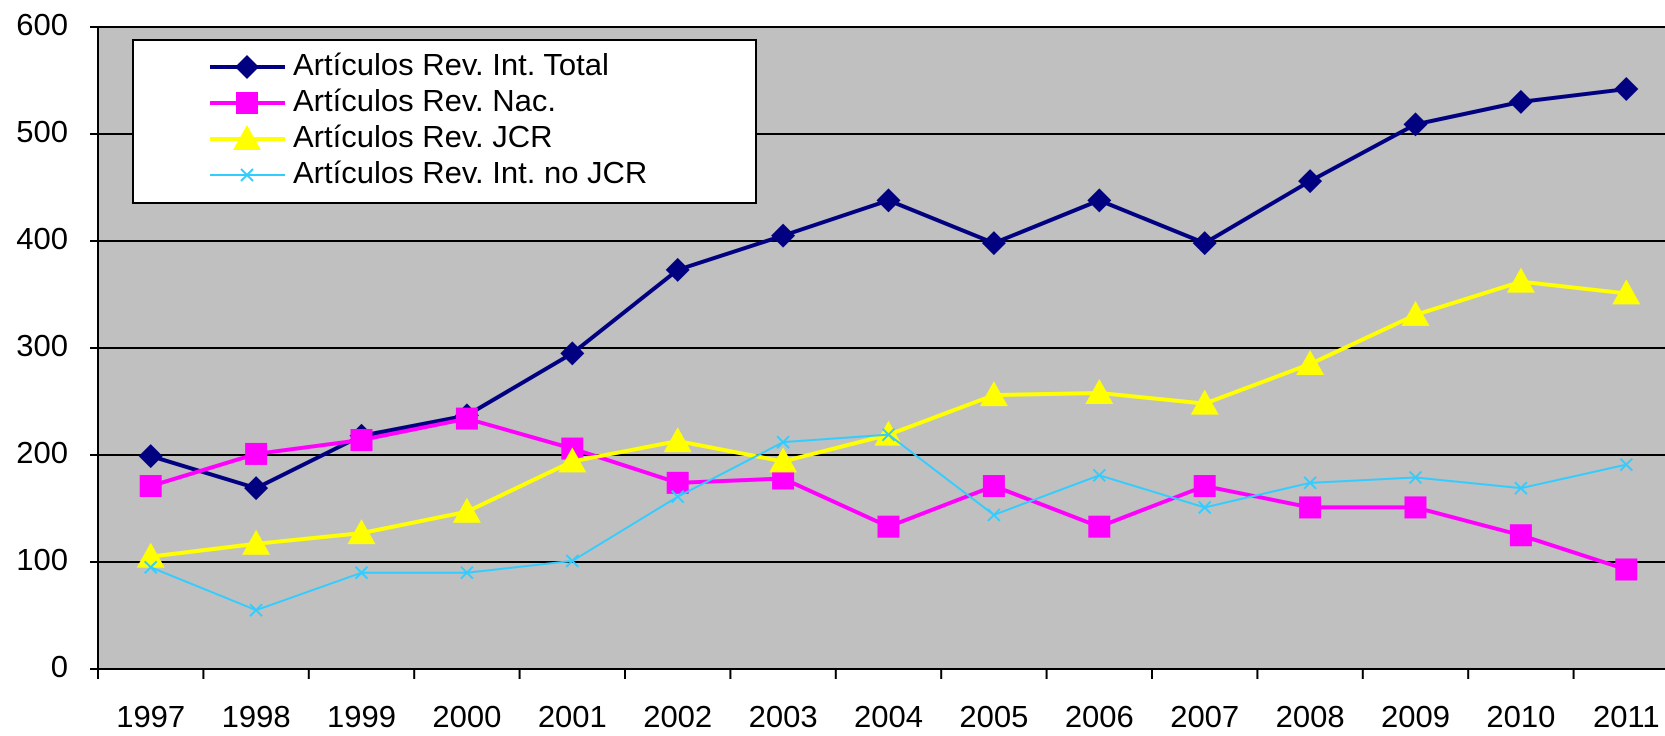 The width and height of the screenshot is (1665, 736). What do you see at coordinates (42, 131) in the screenshot?
I see `y-tick-label: 500` at bounding box center [42, 131].